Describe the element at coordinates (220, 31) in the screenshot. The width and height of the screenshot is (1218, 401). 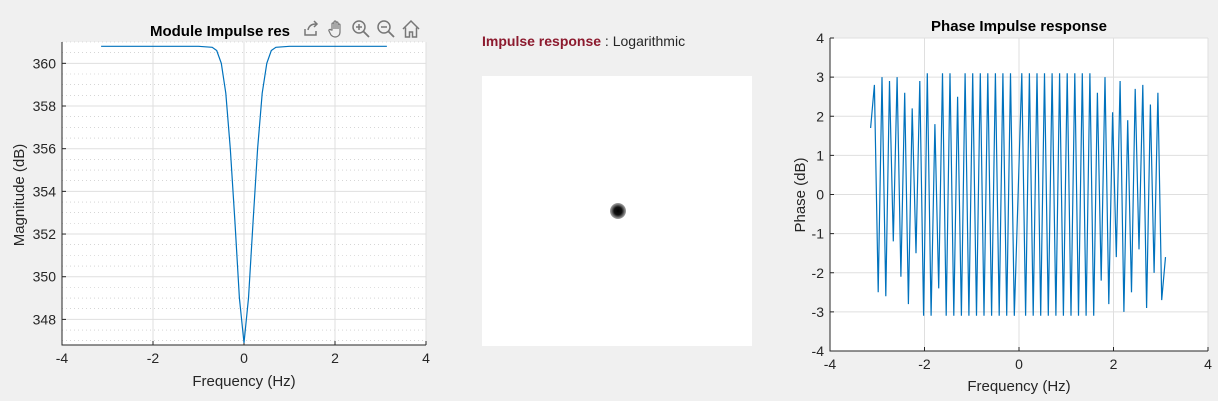
I see `module-chart-title: Module Impulse res` at that location.